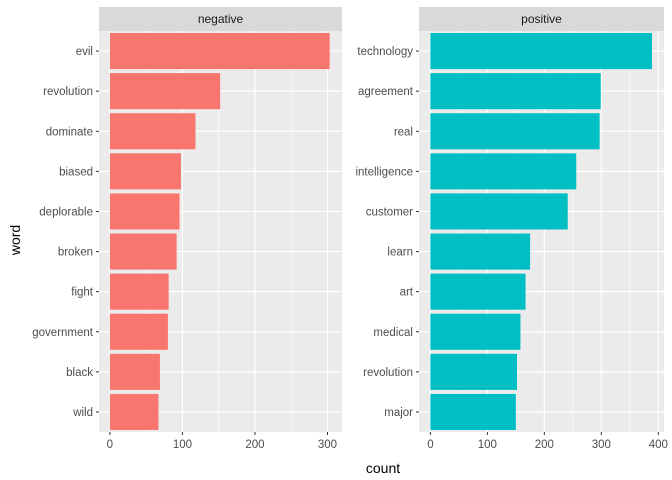 Image resolution: width=672 pixels, height=480 pixels. Describe the element at coordinates (144, 211) in the screenshot. I see `bar-deplorable` at that location.